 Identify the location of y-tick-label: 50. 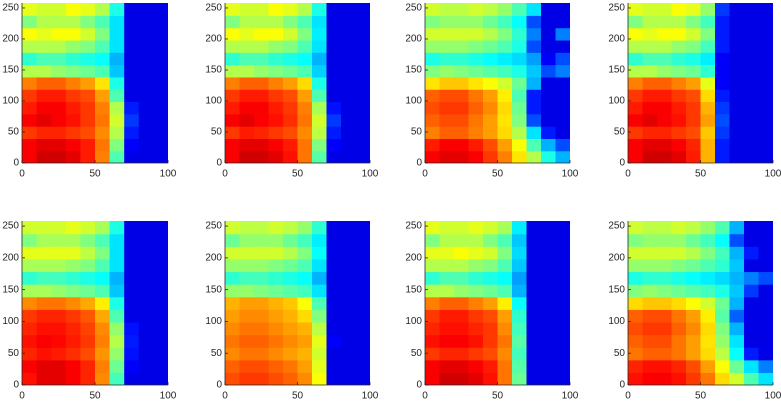
(217, 132).